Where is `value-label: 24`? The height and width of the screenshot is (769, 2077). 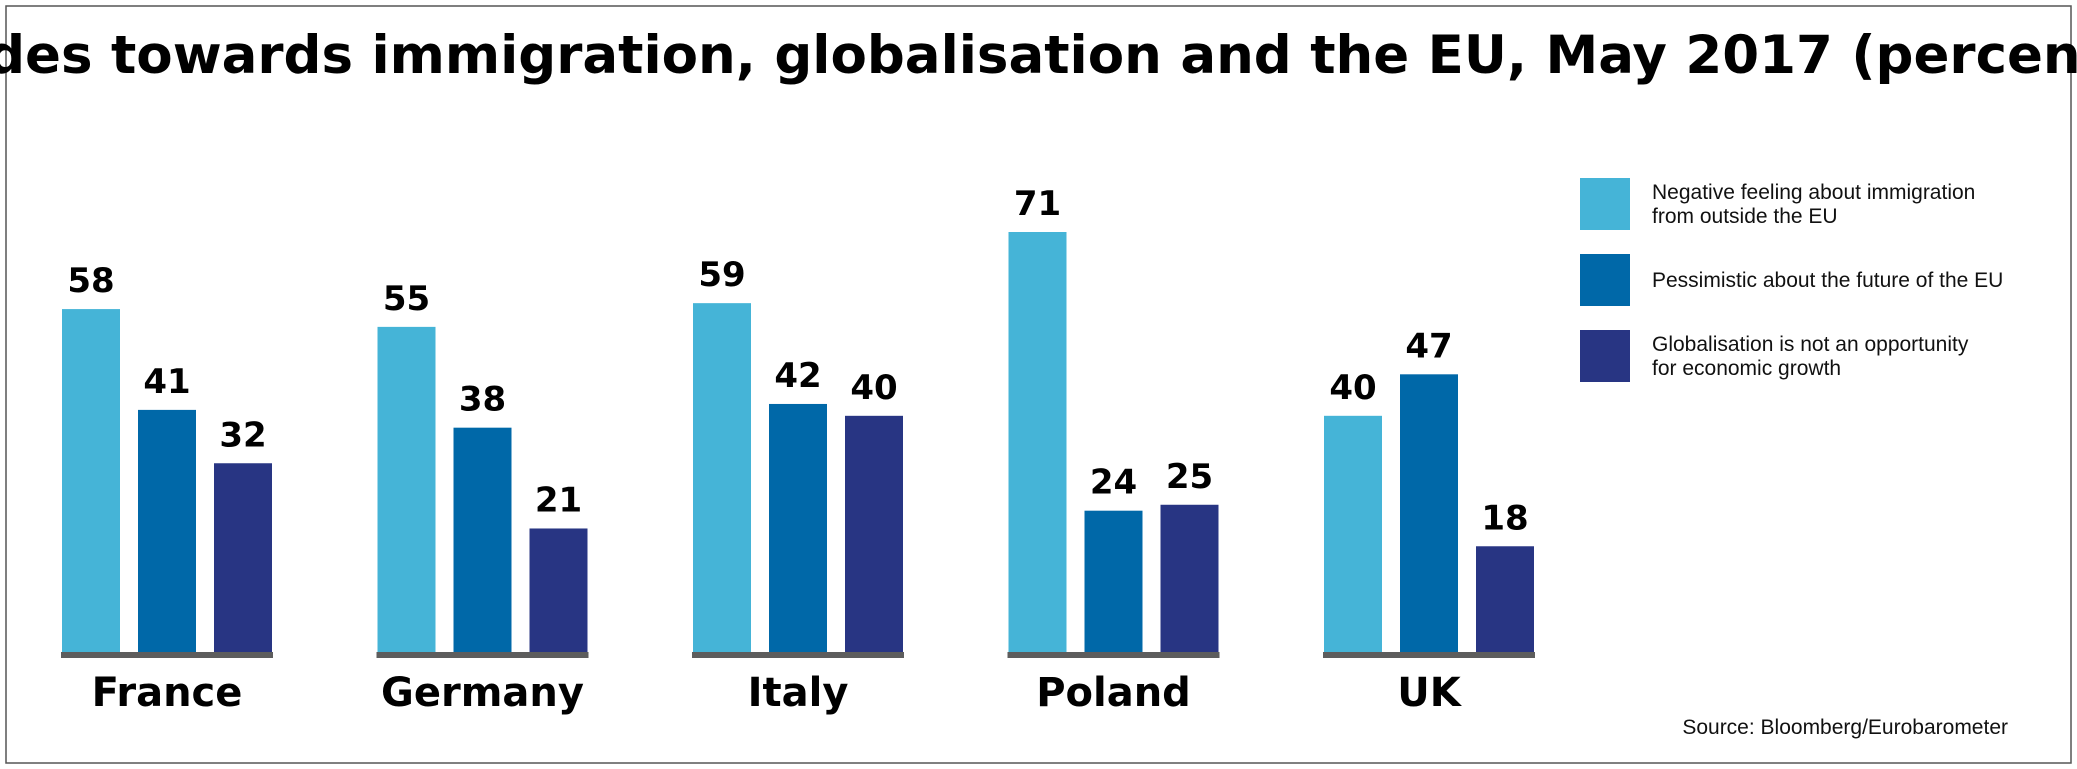
value-label: 24 is located at coordinates (1113, 483).